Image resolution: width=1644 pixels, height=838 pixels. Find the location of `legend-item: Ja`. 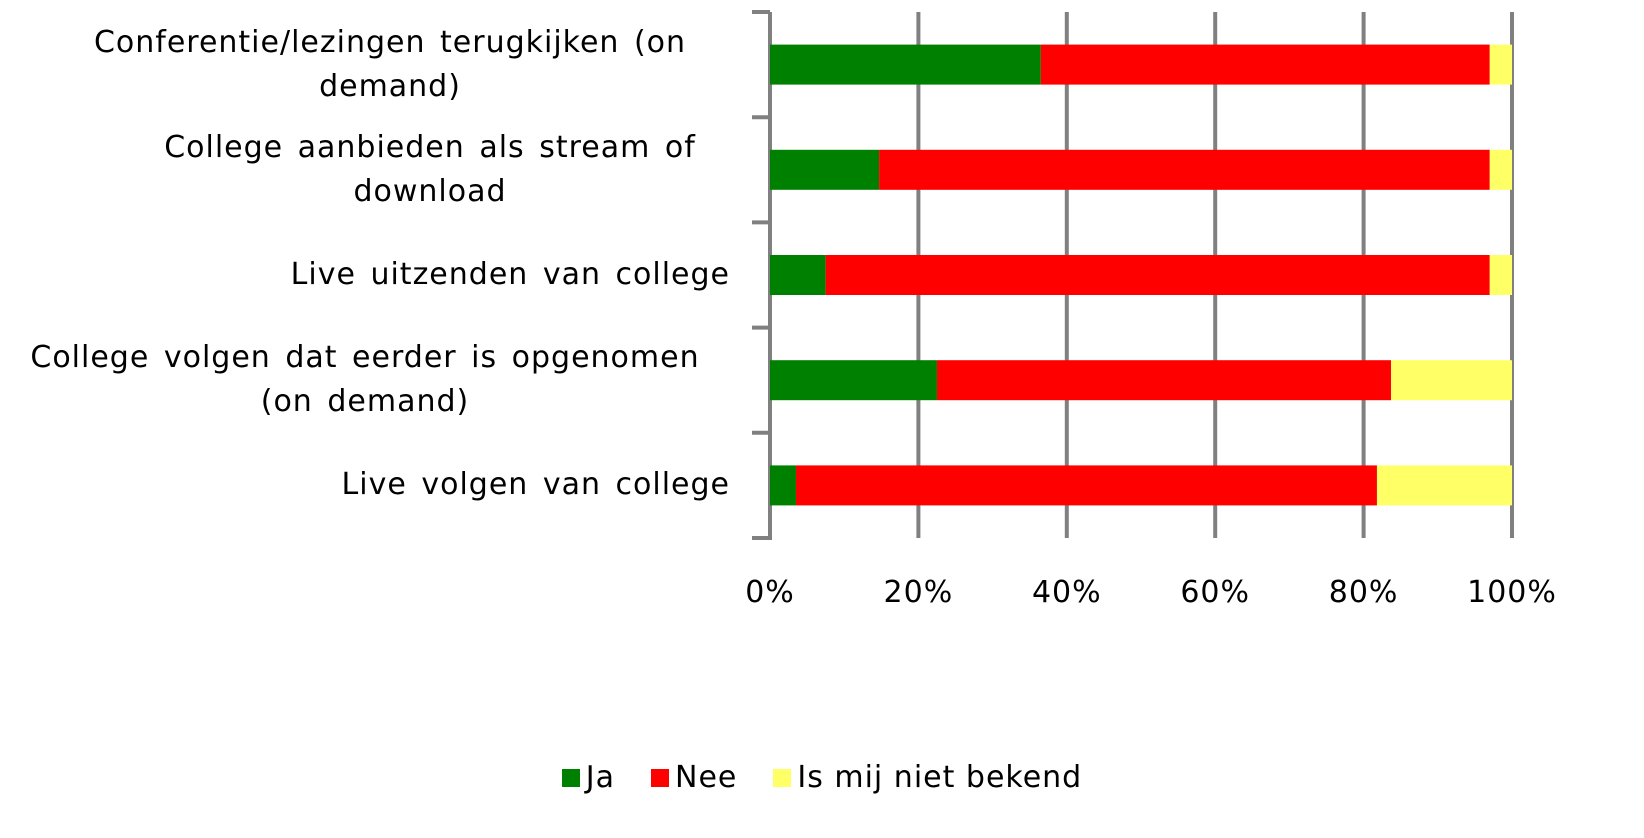

legend-item: Ja is located at coordinates (588, 777).